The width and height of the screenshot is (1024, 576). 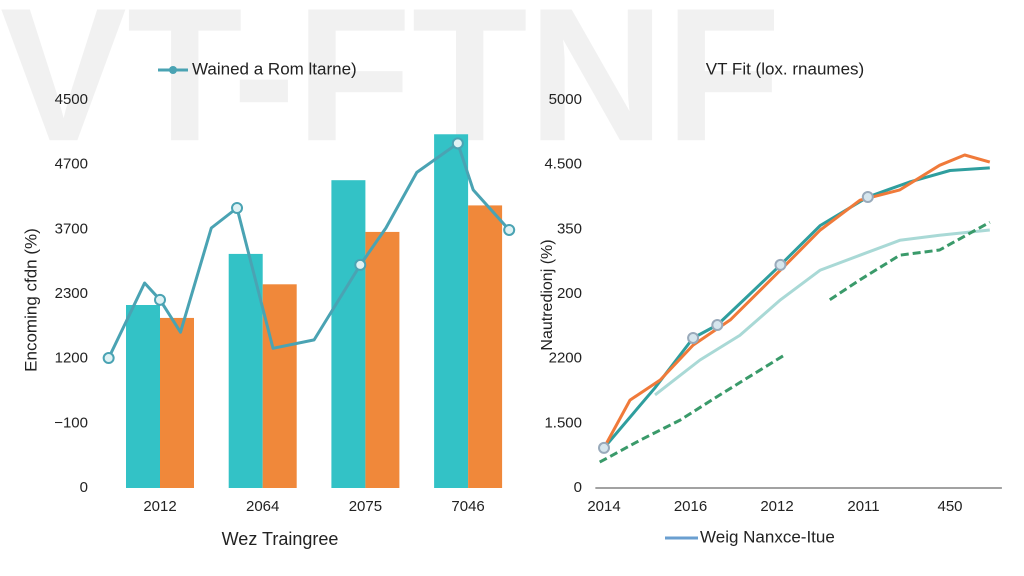 I want to click on y-tick-label: 350, so click(x=569, y=228).